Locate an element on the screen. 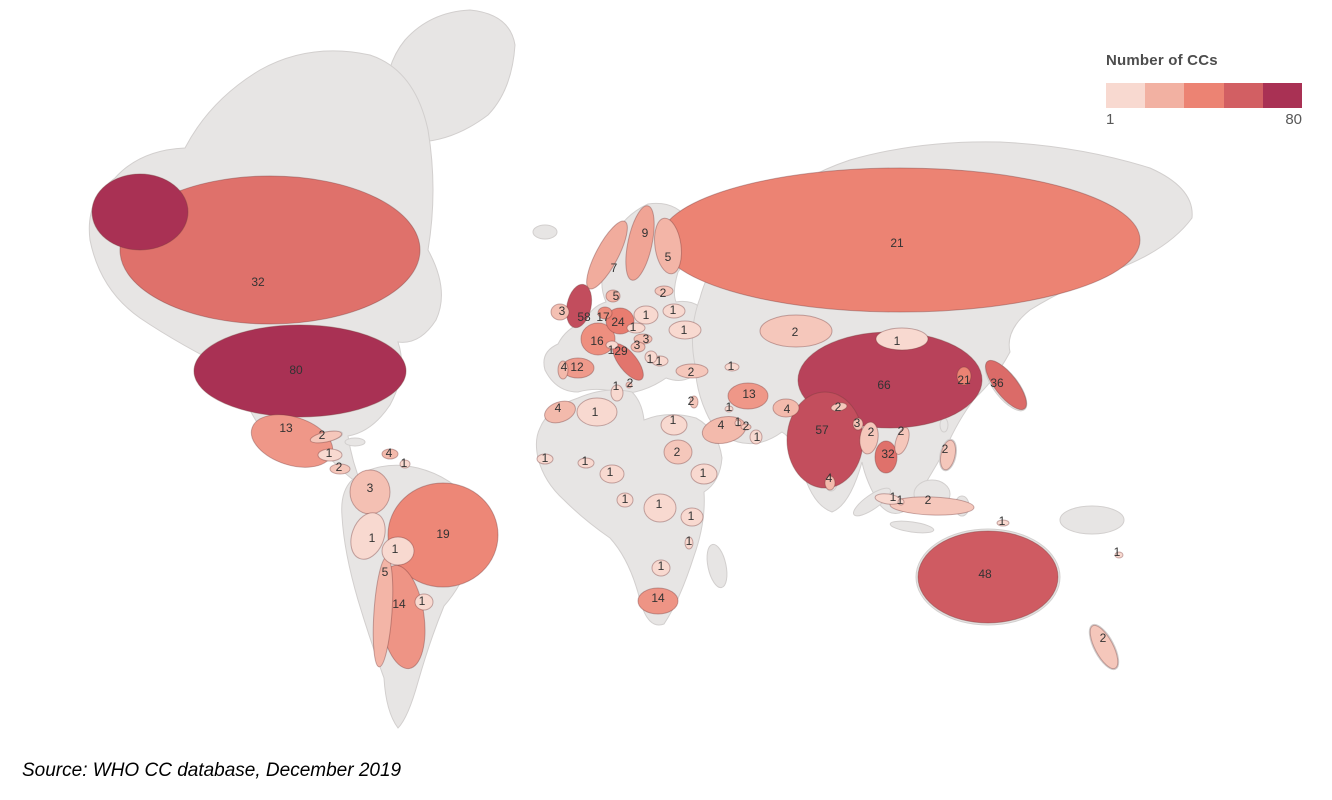 The height and width of the screenshot is (800, 1332). country-united-kingdom is located at coordinates (579, 306).